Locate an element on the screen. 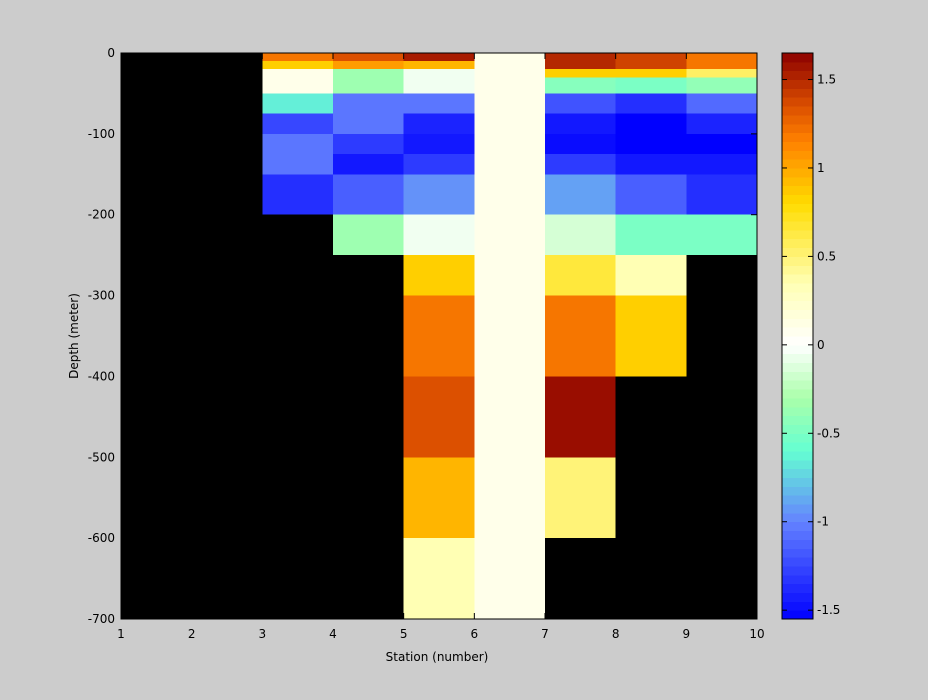  colorbar: -1.5 -1 -0.5 0 0.5 1 1.5 is located at coordinates (810, 336).